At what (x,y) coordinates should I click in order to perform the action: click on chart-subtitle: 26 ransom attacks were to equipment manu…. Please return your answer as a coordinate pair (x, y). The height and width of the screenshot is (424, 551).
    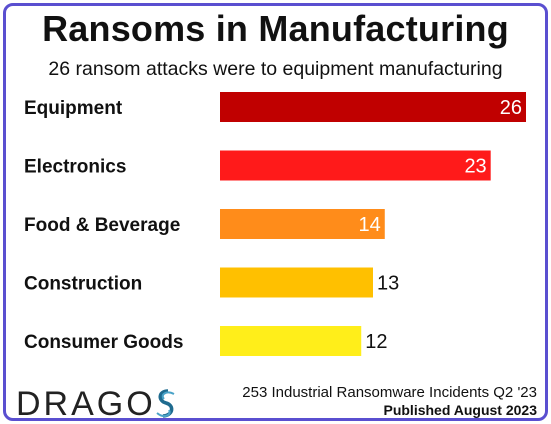
    Looking at the image, I should click on (275, 69).